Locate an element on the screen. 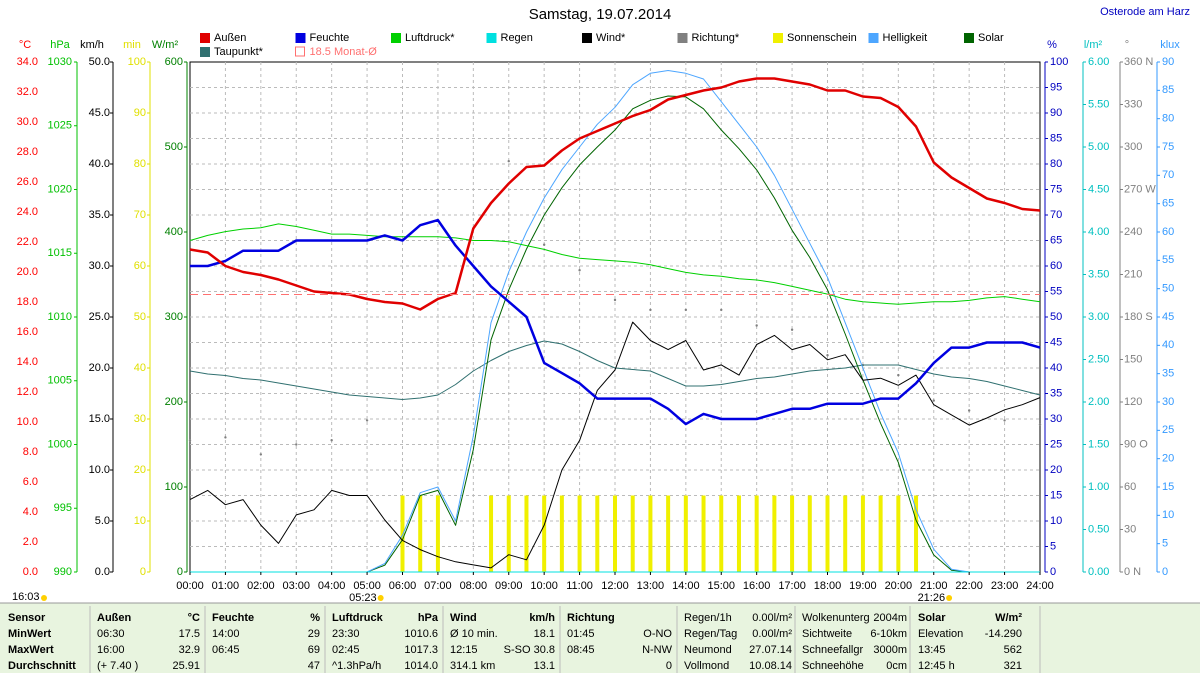  y-tick-label: 600 is located at coordinates (174, 62).